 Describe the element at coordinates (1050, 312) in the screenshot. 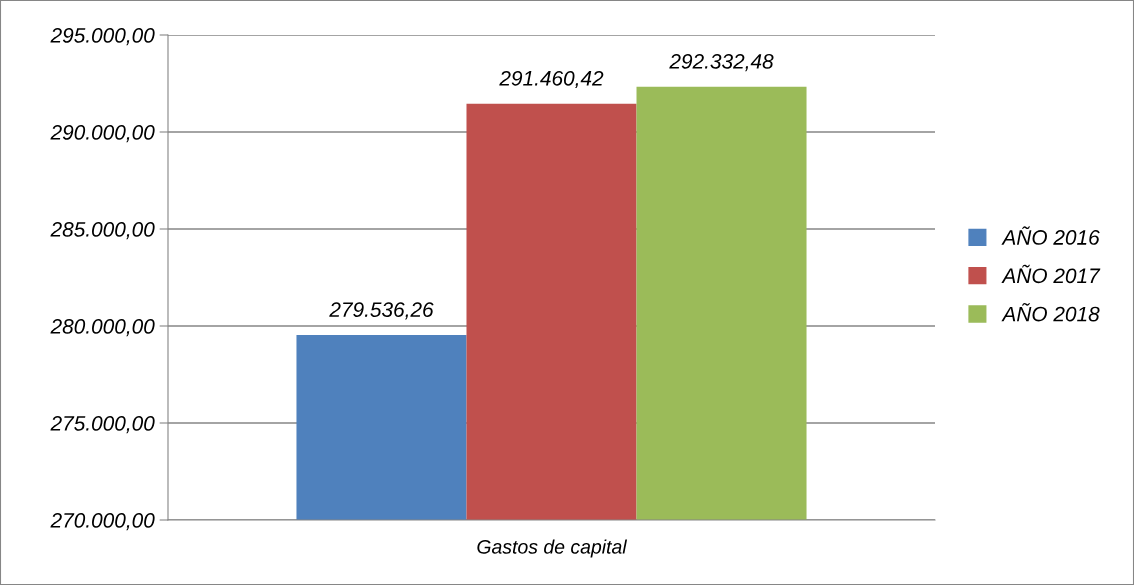

I see `legend-label: AÑO 2018` at that location.